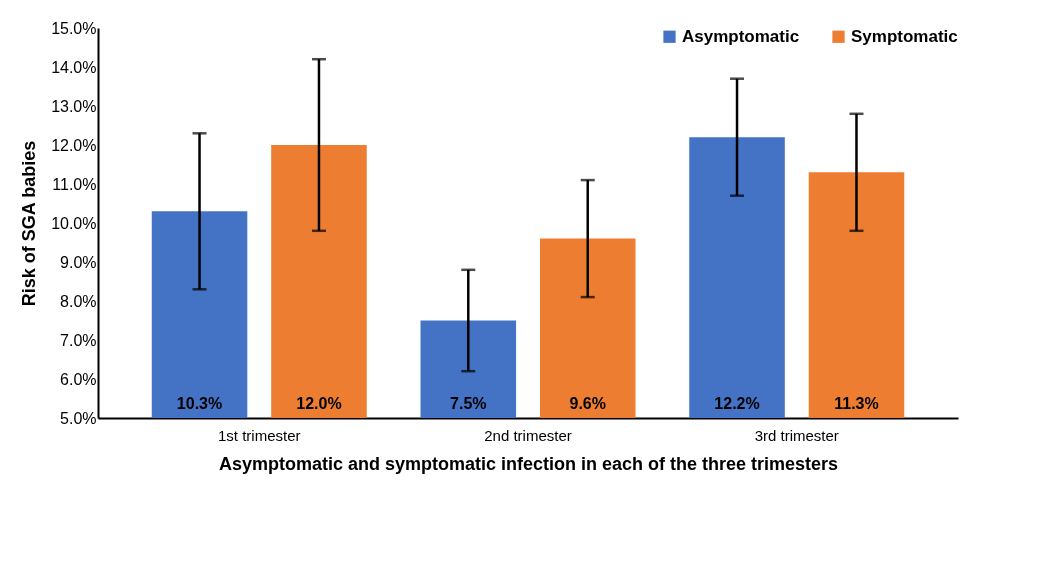 This screenshot has height=574, width=1047. What do you see at coordinates (78, 379) in the screenshot?
I see `y-tick-label: 6.0%` at bounding box center [78, 379].